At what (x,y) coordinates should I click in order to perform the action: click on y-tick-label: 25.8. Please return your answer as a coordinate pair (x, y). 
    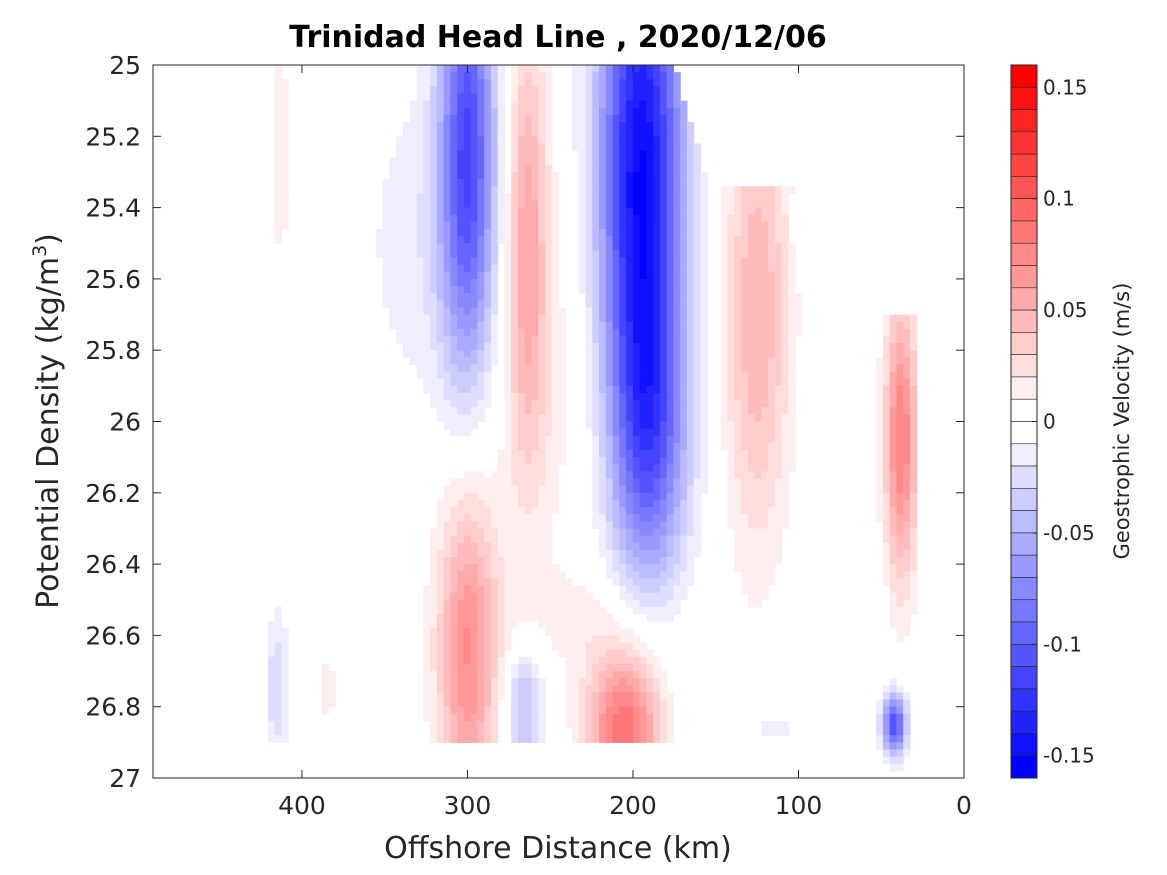
    Looking at the image, I should click on (113, 350).